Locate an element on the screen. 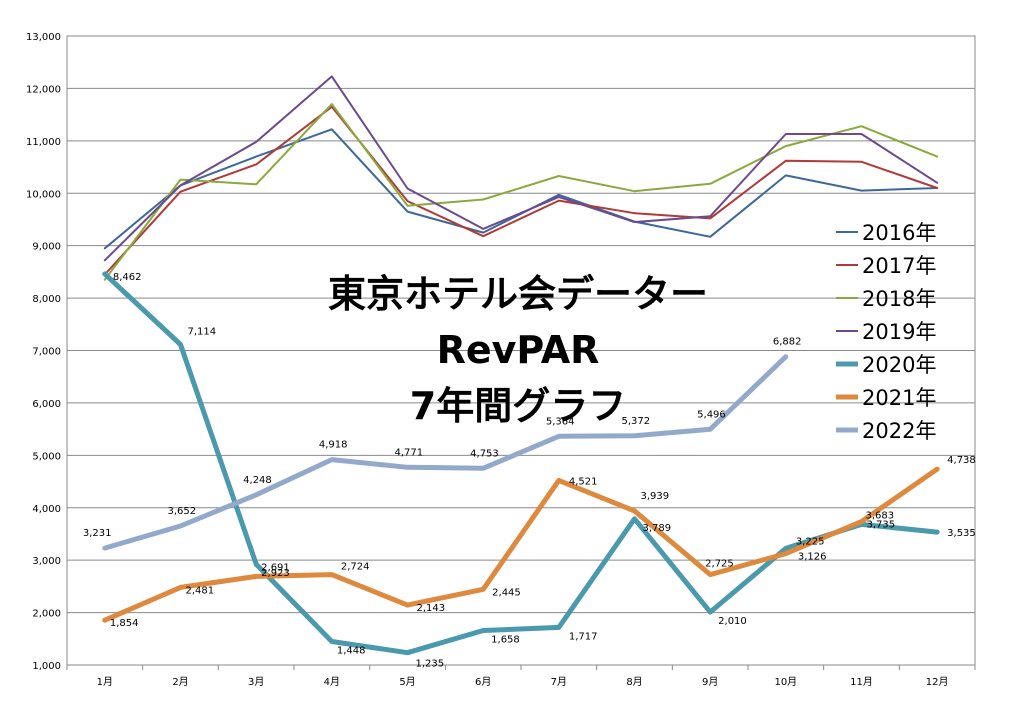 Image resolution: width=1024 pixels, height=724 pixels. data-label: 2,691 is located at coordinates (275, 567).